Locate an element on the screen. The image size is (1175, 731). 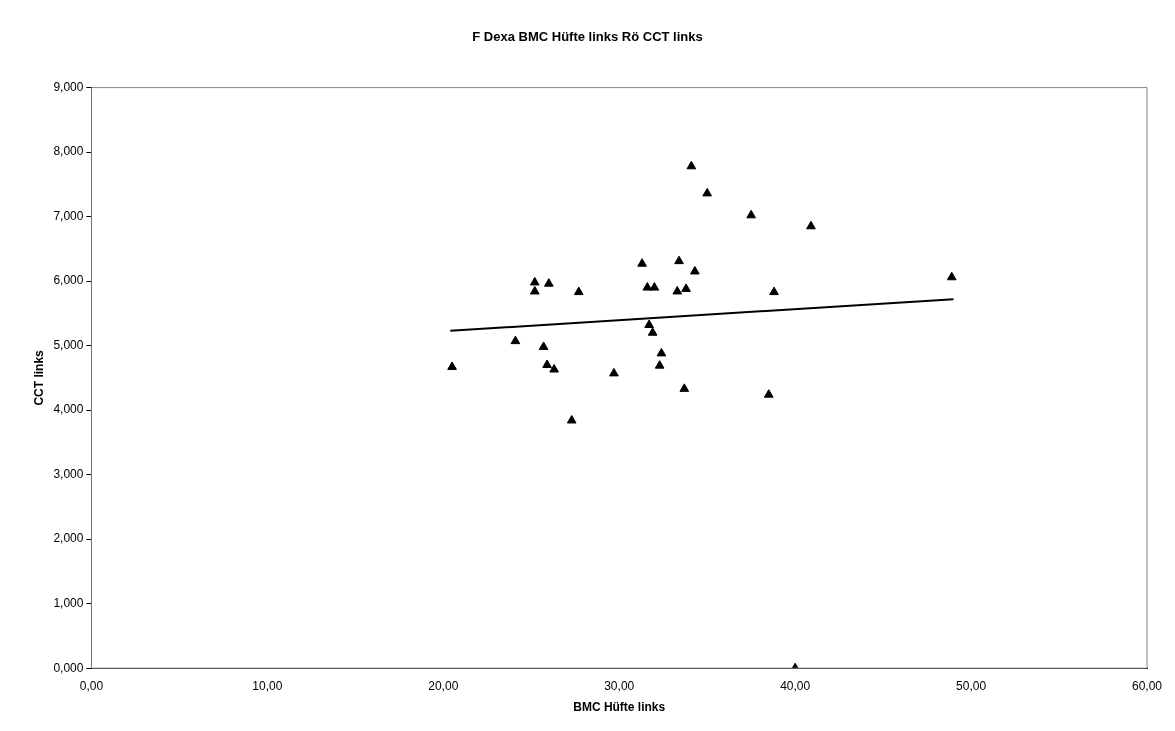
y-tick-label: 6,000 is located at coordinates (68, 280).